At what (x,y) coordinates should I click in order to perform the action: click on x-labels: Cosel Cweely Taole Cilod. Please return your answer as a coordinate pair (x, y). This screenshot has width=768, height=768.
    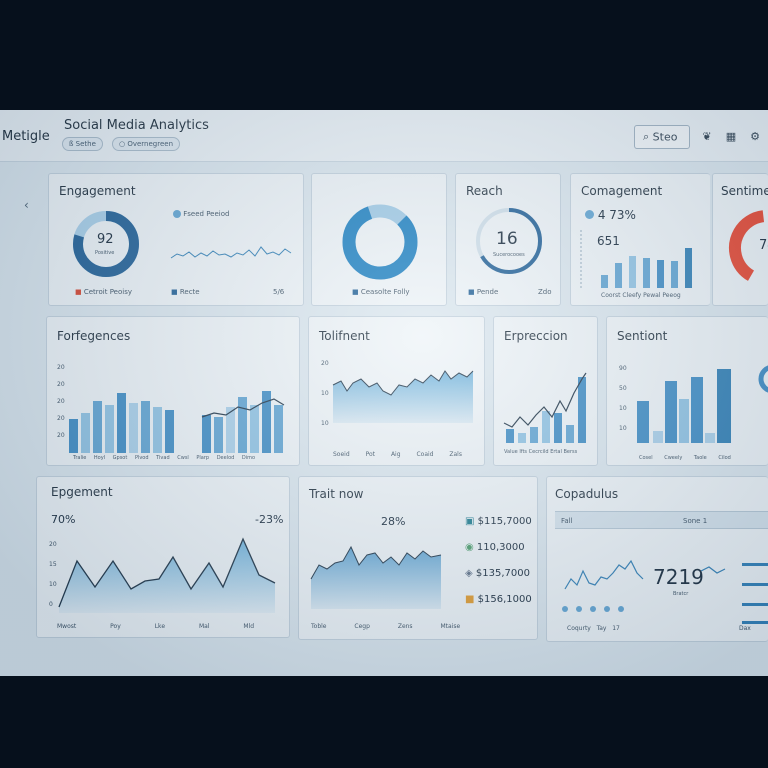
    Looking at the image, I should click on (685, 458).